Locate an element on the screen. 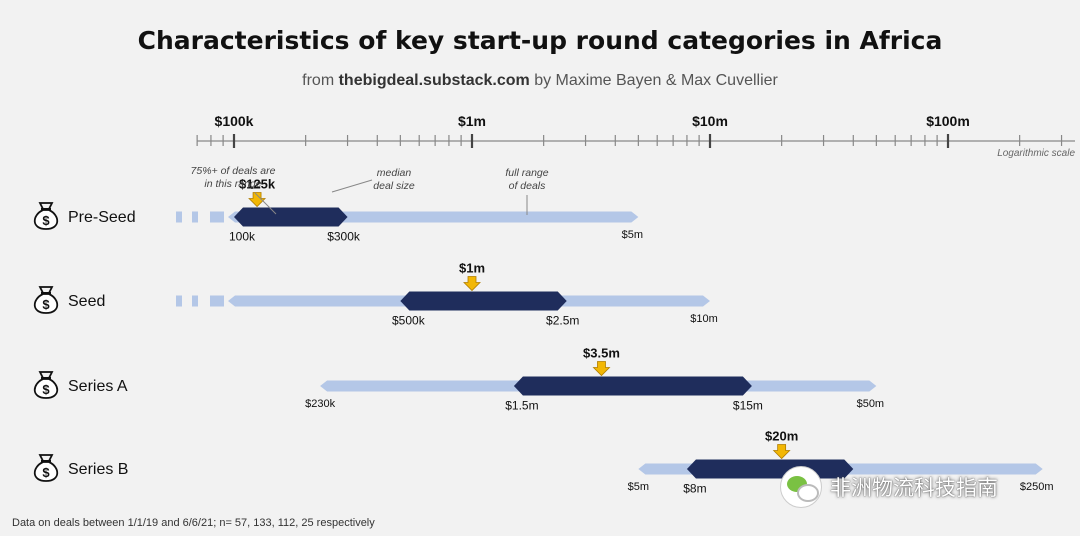  series-label: Series A is located at coordinates (98, 386).